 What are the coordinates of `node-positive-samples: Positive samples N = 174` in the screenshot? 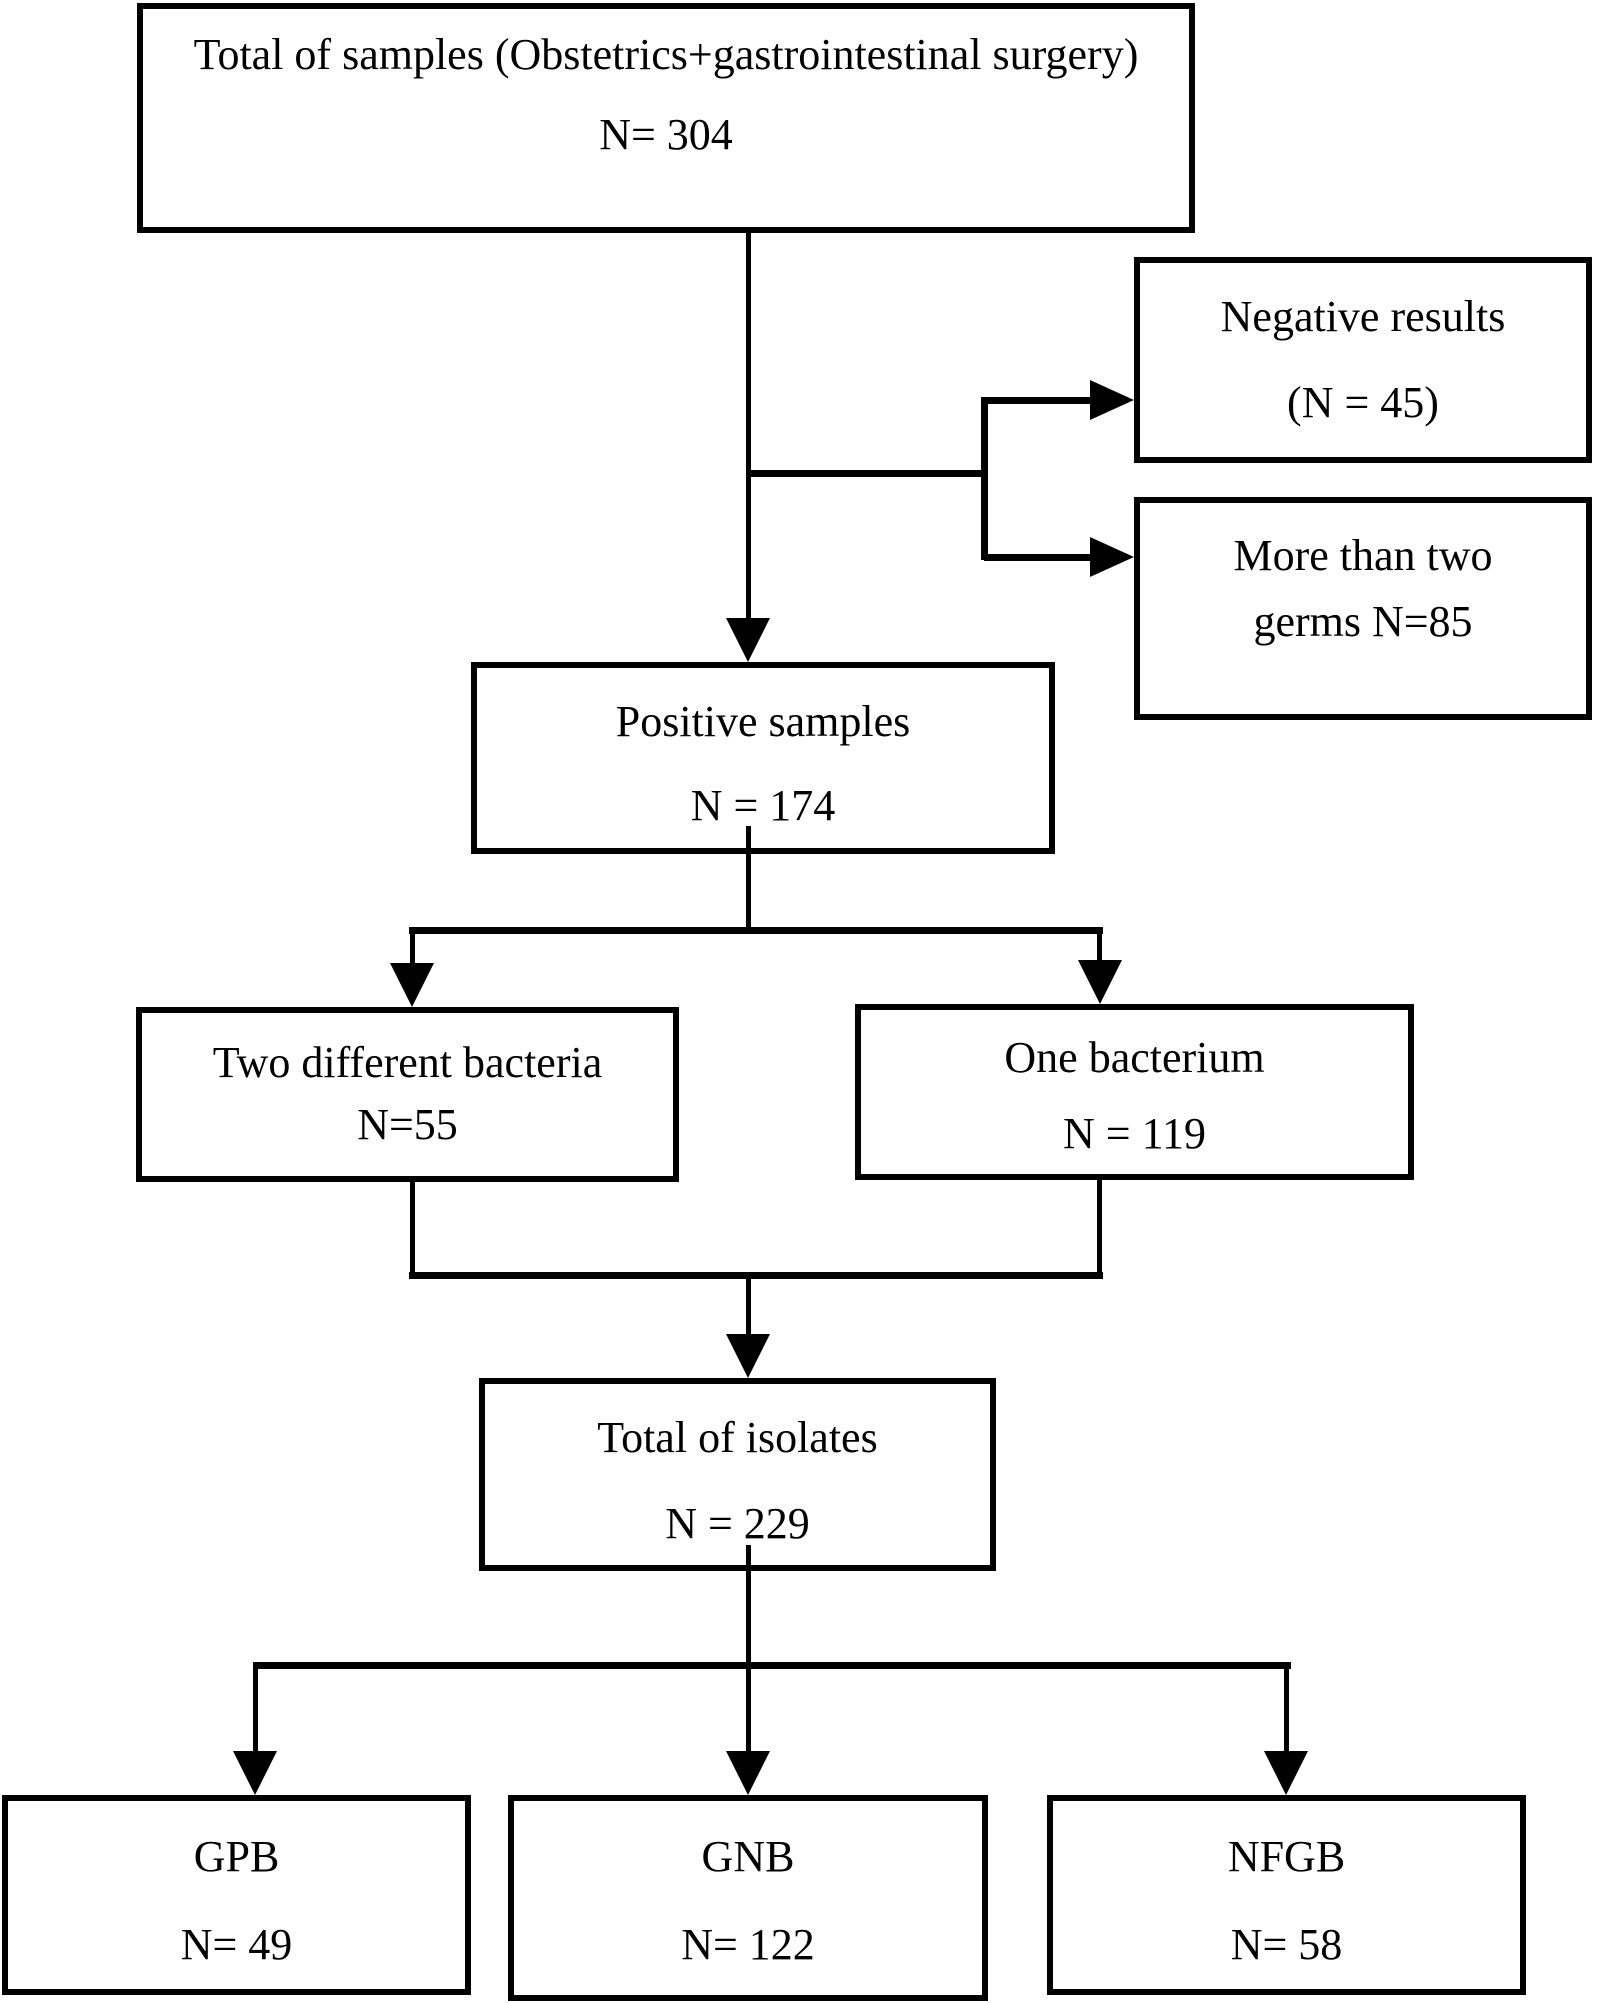 It's located at (763, 758).